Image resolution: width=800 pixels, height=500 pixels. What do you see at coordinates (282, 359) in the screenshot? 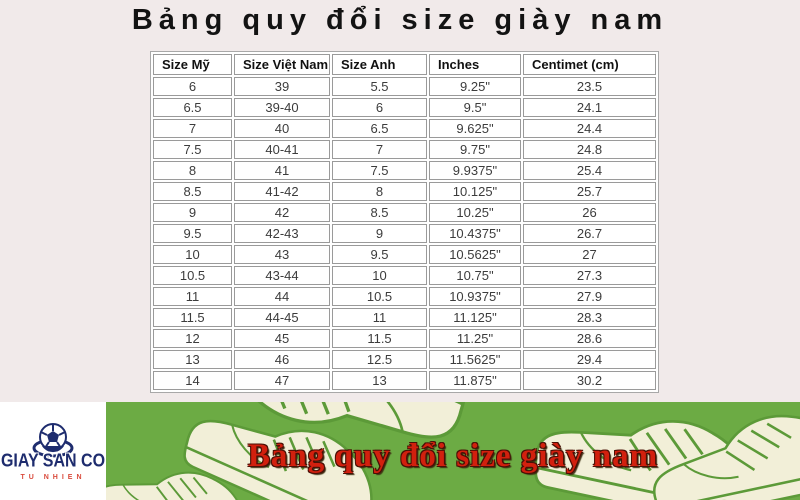
I see `table-cell: 46` at bounding box center [282, 359].